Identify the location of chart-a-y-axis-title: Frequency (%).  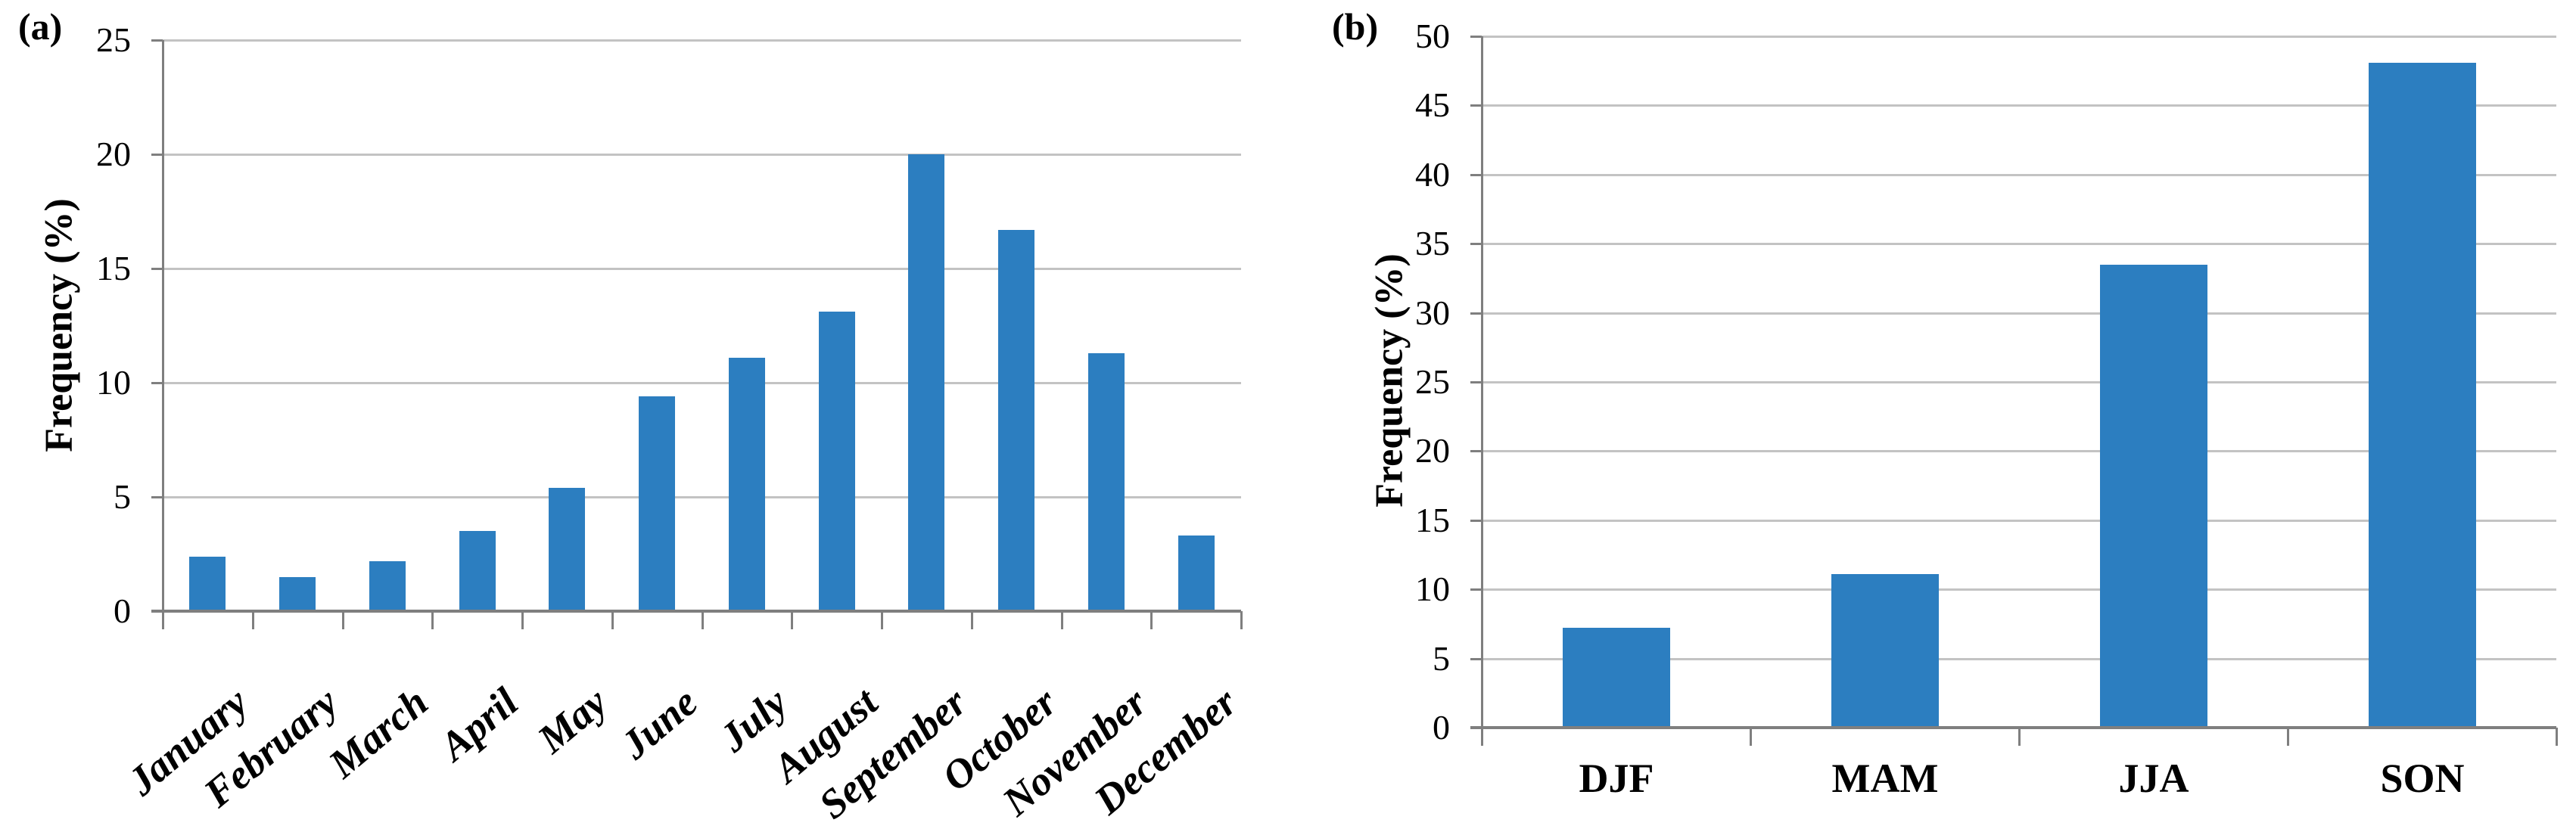
(59, 325).